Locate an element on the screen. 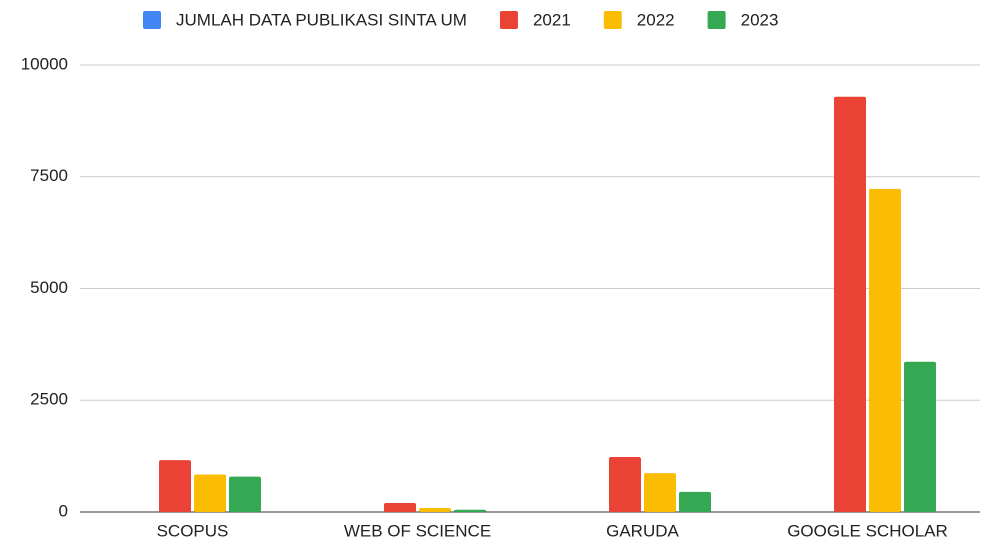  y-tick-label: 7500 is located at coordinates (49, 175).